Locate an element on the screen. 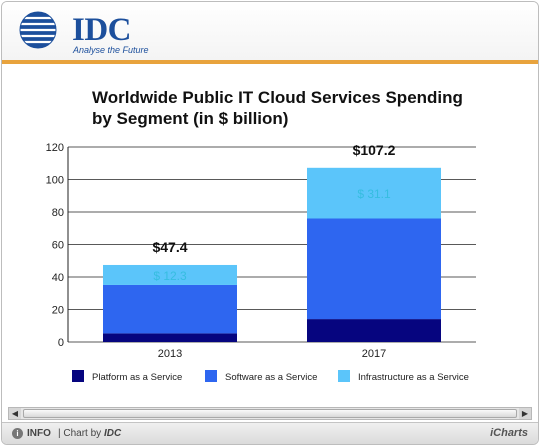  legend-item: Infrastructure as a Service is located at coordinates (403, 376).